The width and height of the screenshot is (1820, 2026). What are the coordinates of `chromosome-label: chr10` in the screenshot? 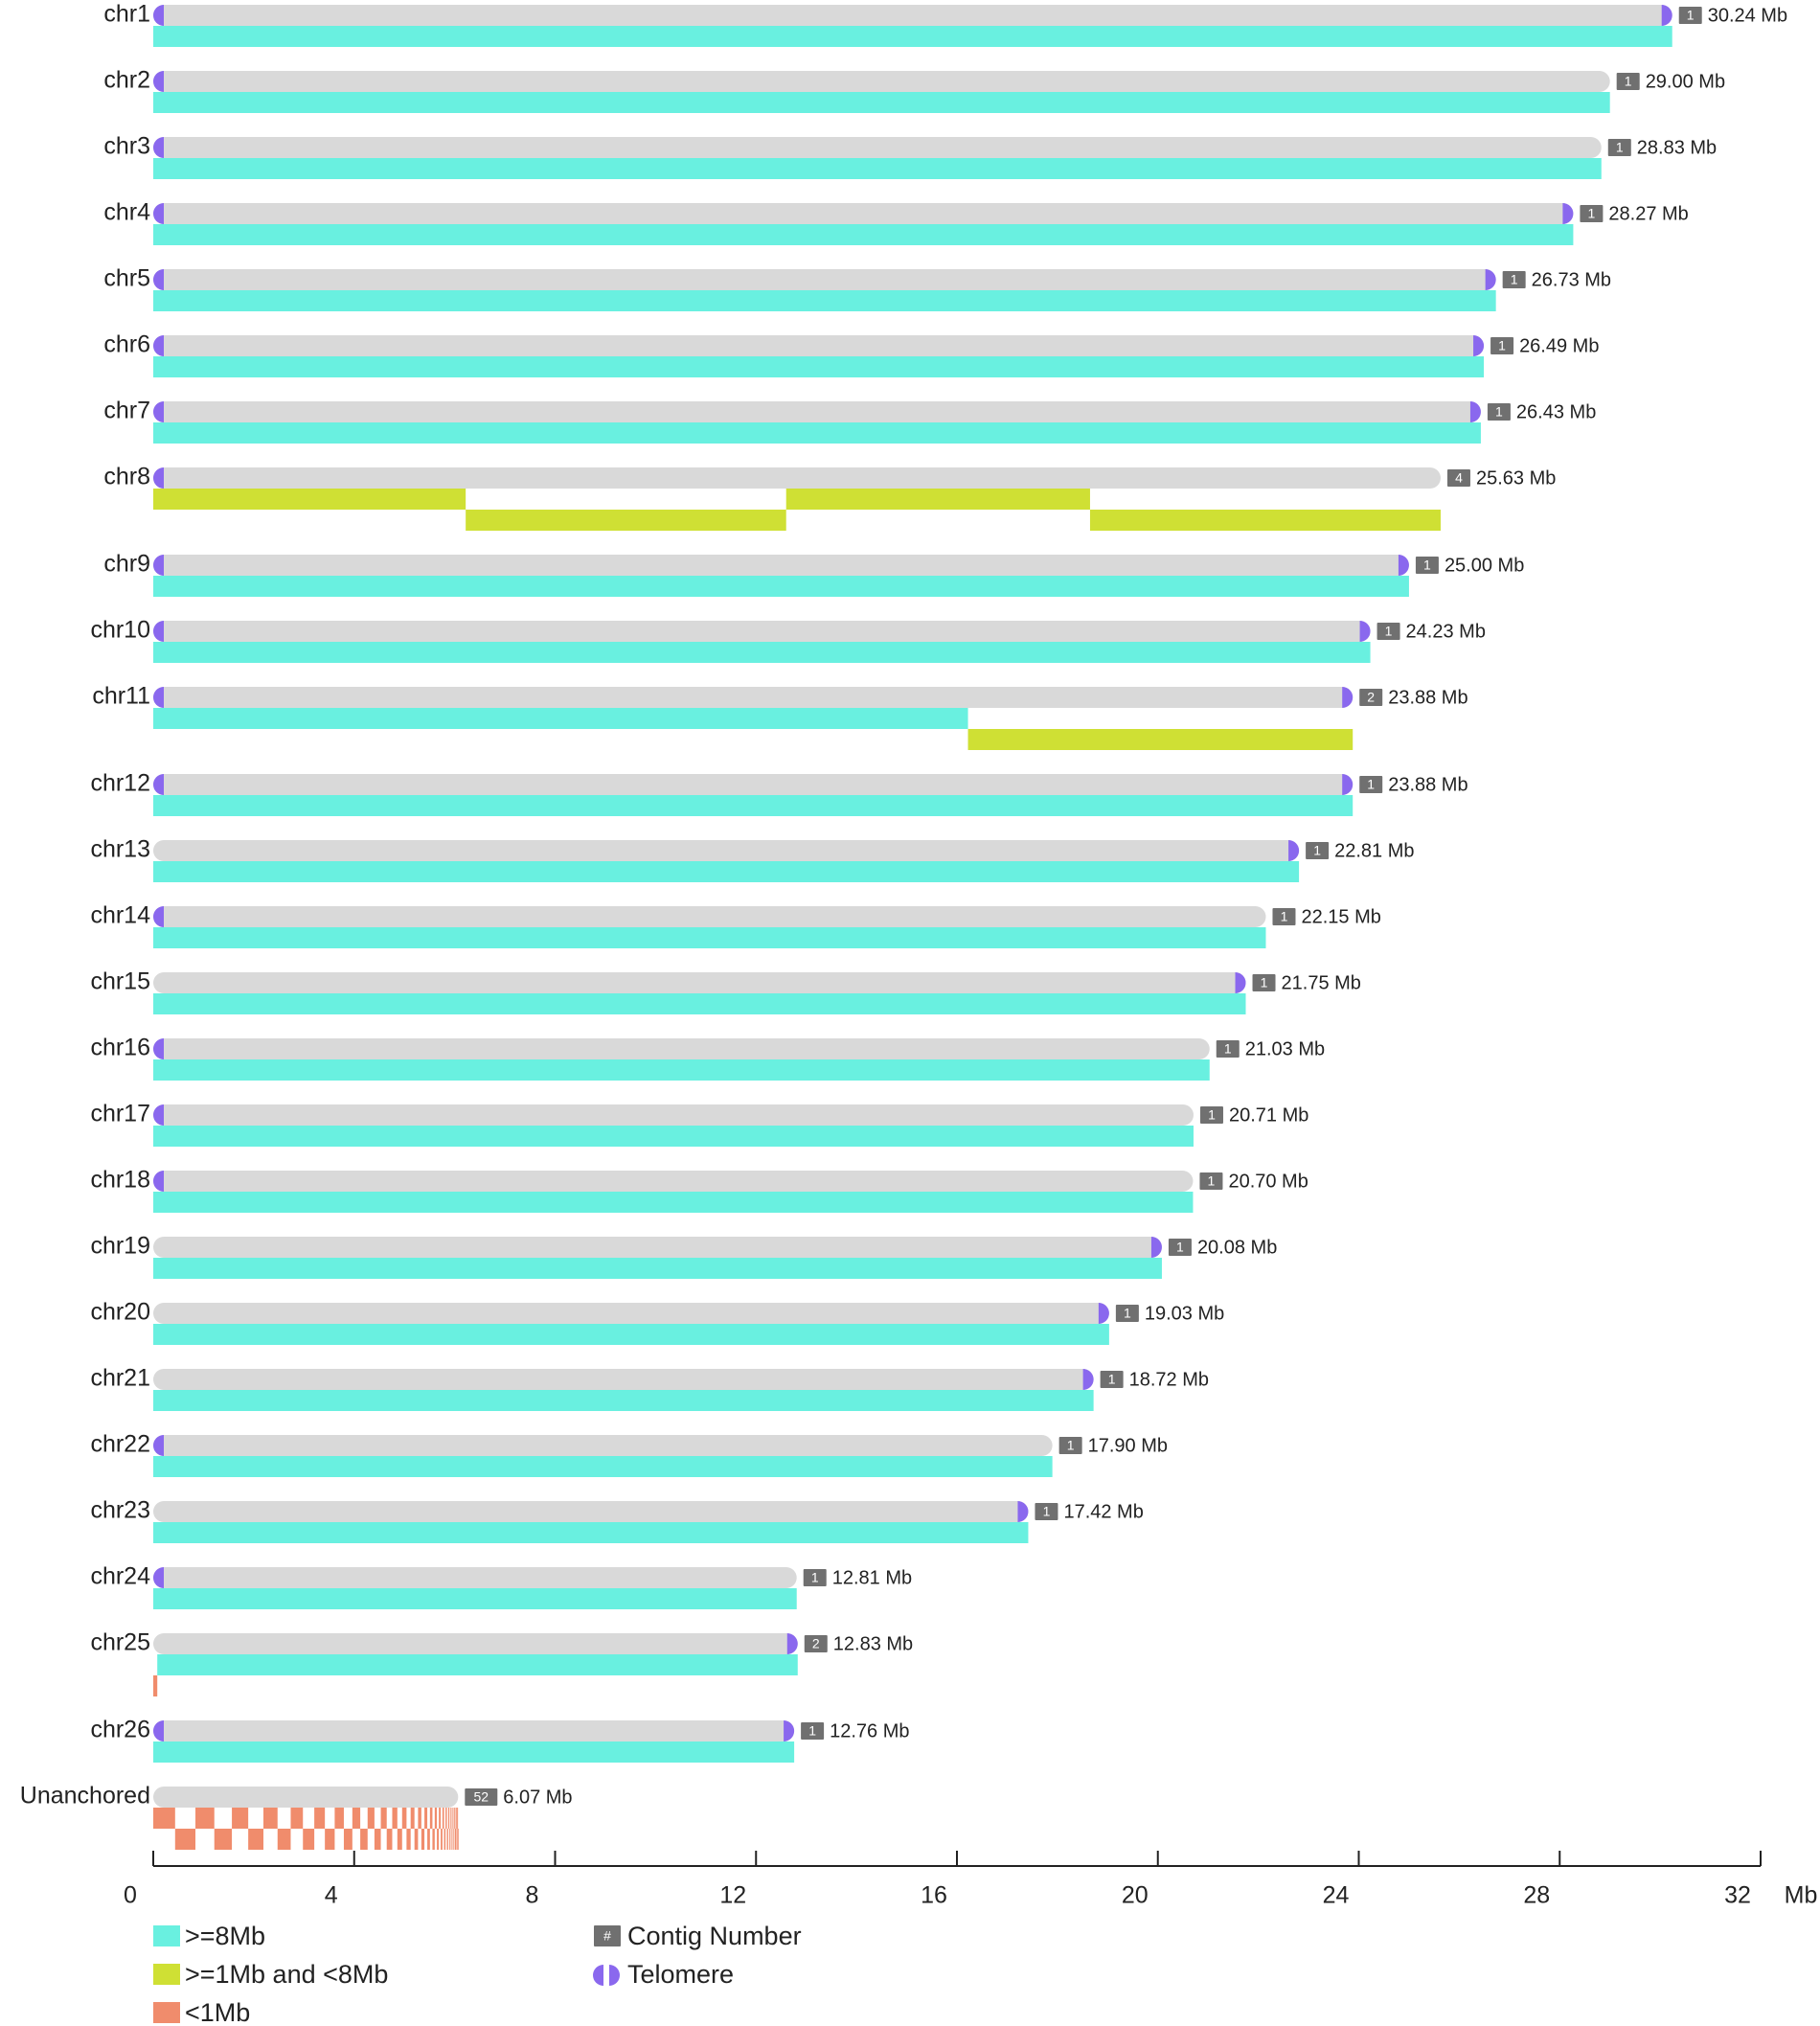 It's located at (120, 630).